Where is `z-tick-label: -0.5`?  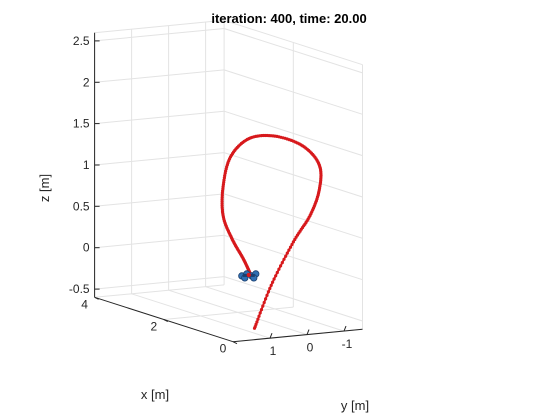 z-tick-label: -0.5 is located at coordinates (79, 289).